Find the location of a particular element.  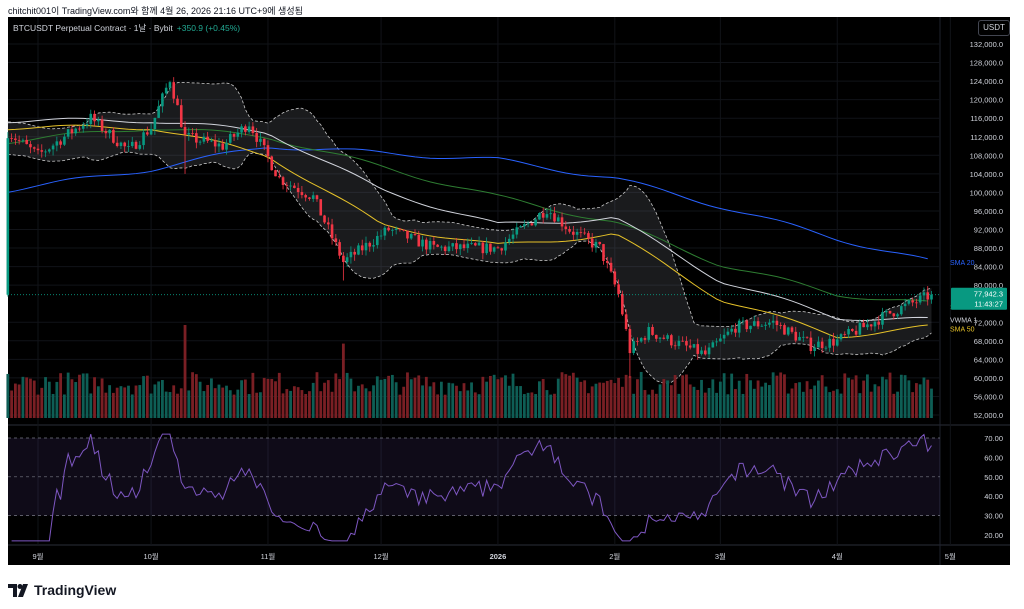

tradingview-logo: TradingView is located at coordinates (62, 590).